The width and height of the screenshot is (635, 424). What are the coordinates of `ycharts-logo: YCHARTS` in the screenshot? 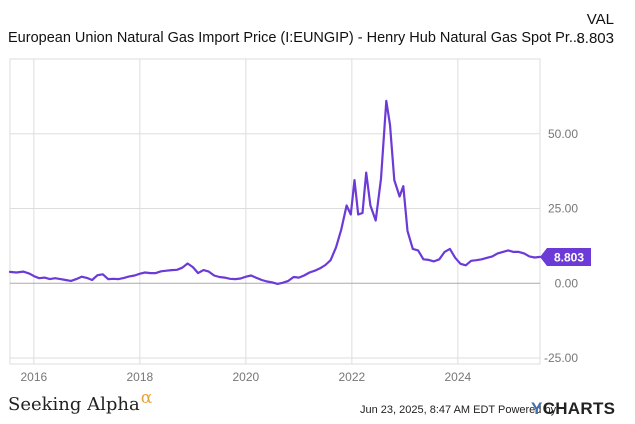 It's located at (573, 409).